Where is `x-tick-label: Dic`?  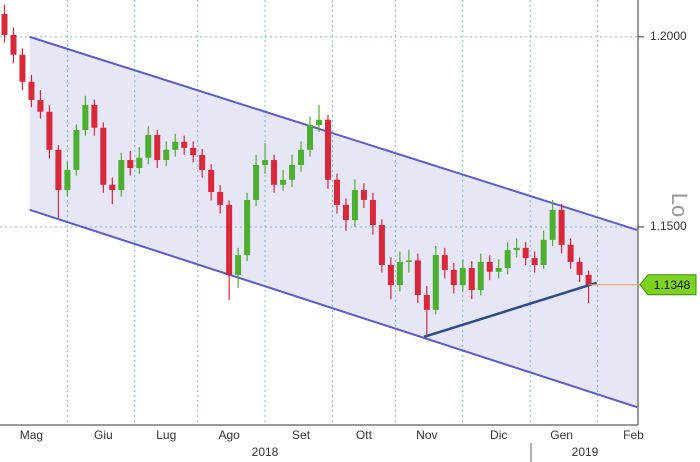 x-tick-label: Dic is located at coordinates (498, 435).